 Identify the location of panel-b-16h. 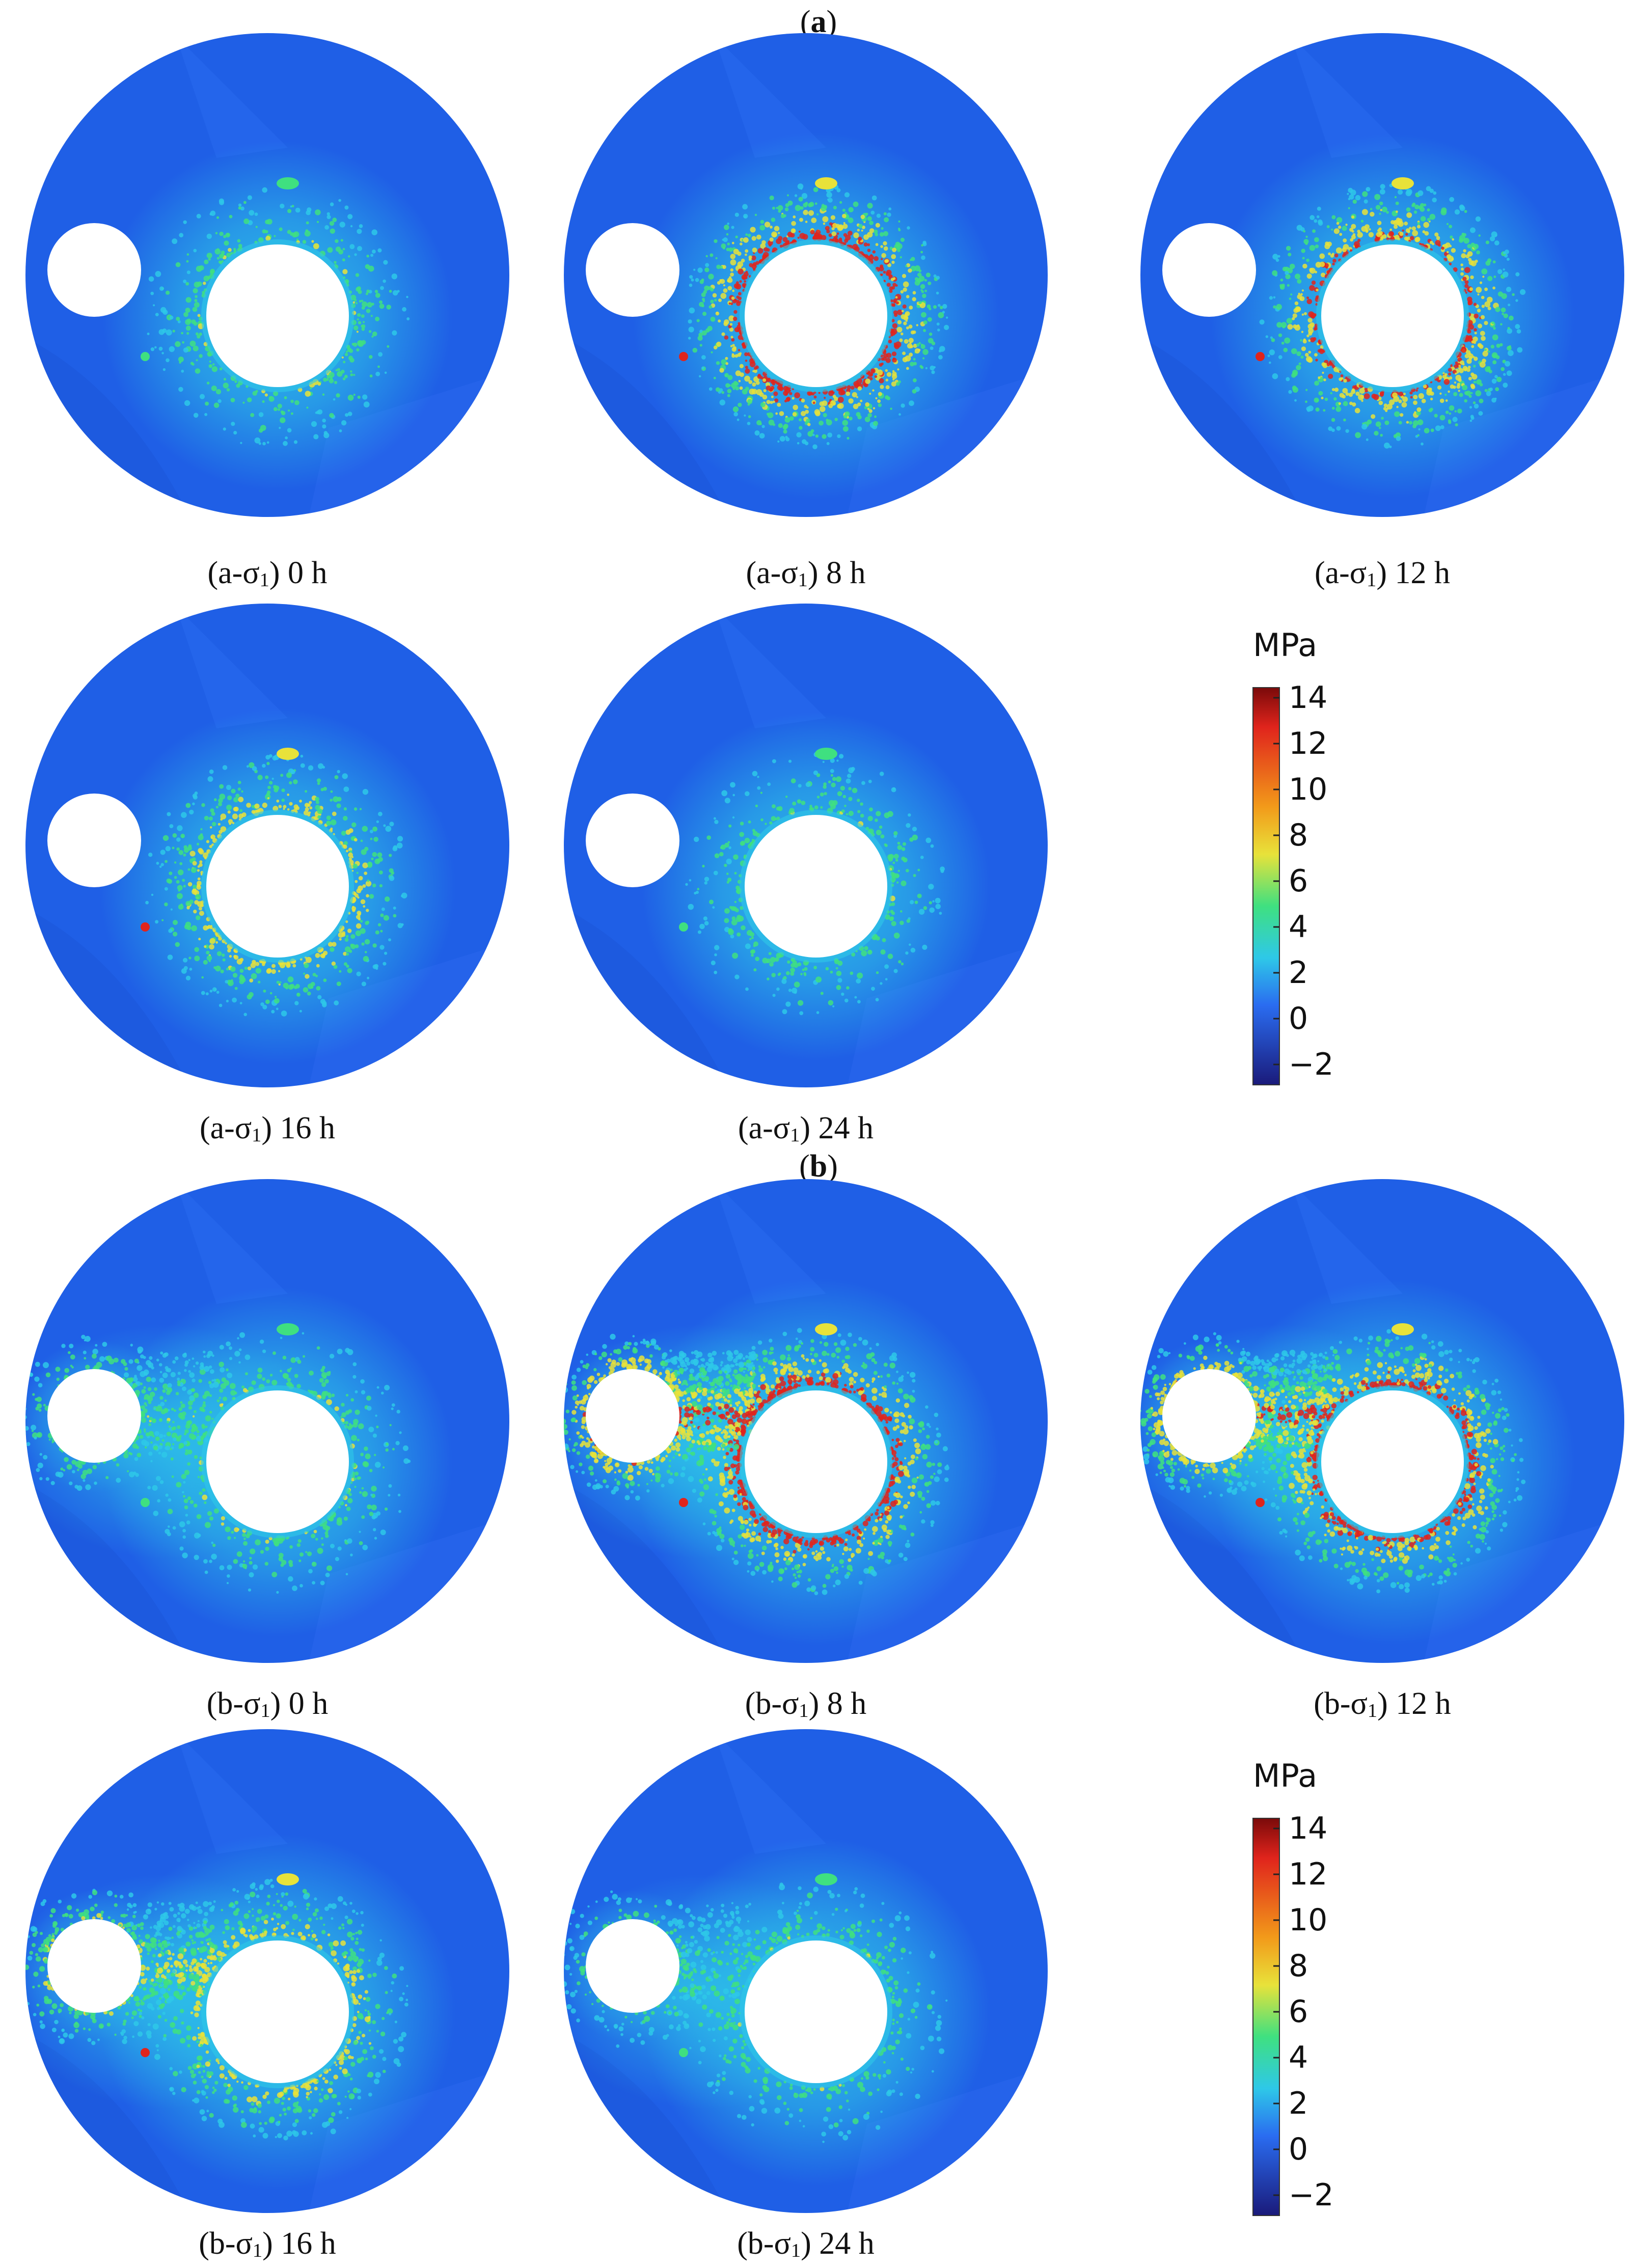
(268, 1971).